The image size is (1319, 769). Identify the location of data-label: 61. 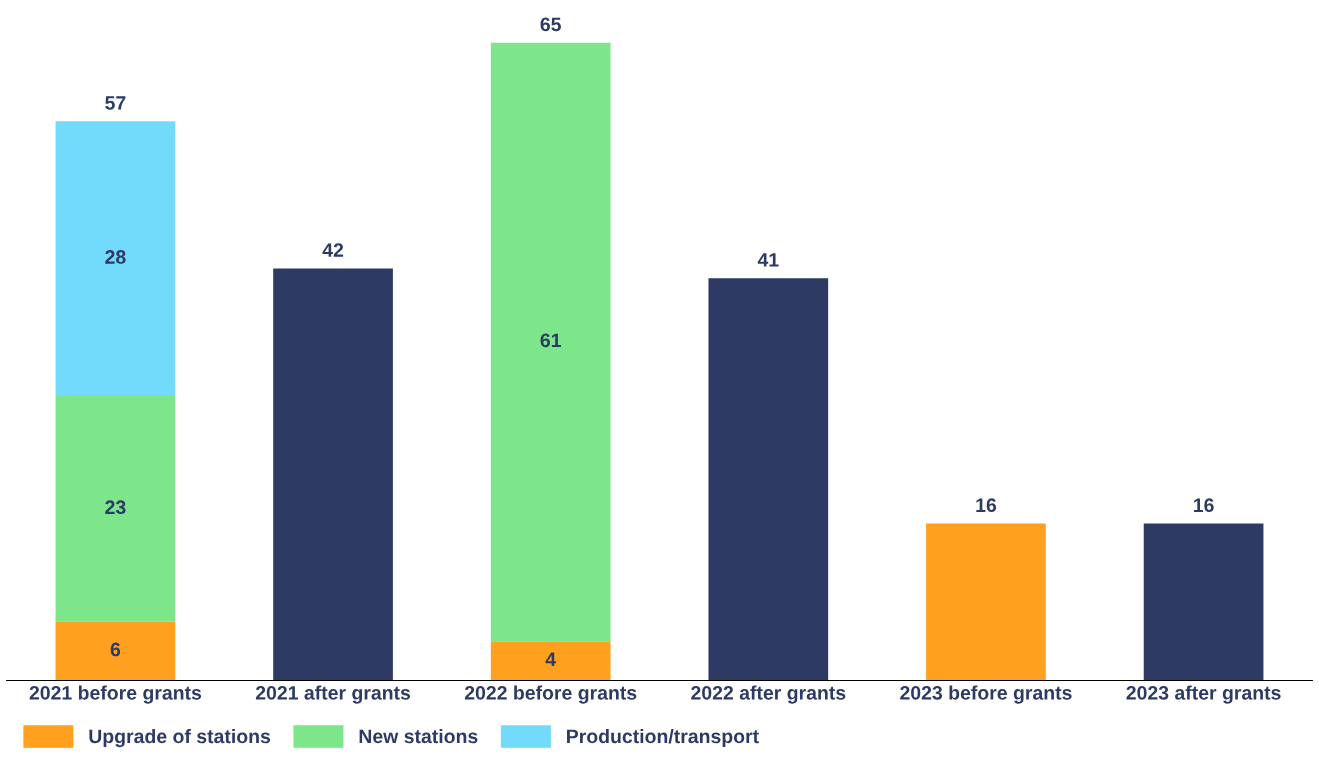
(550, 340).